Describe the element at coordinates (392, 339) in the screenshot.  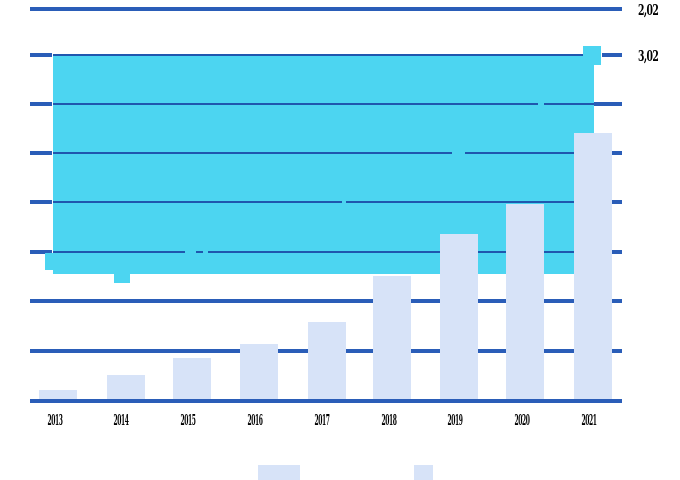
I see `bar-2018` at that location.